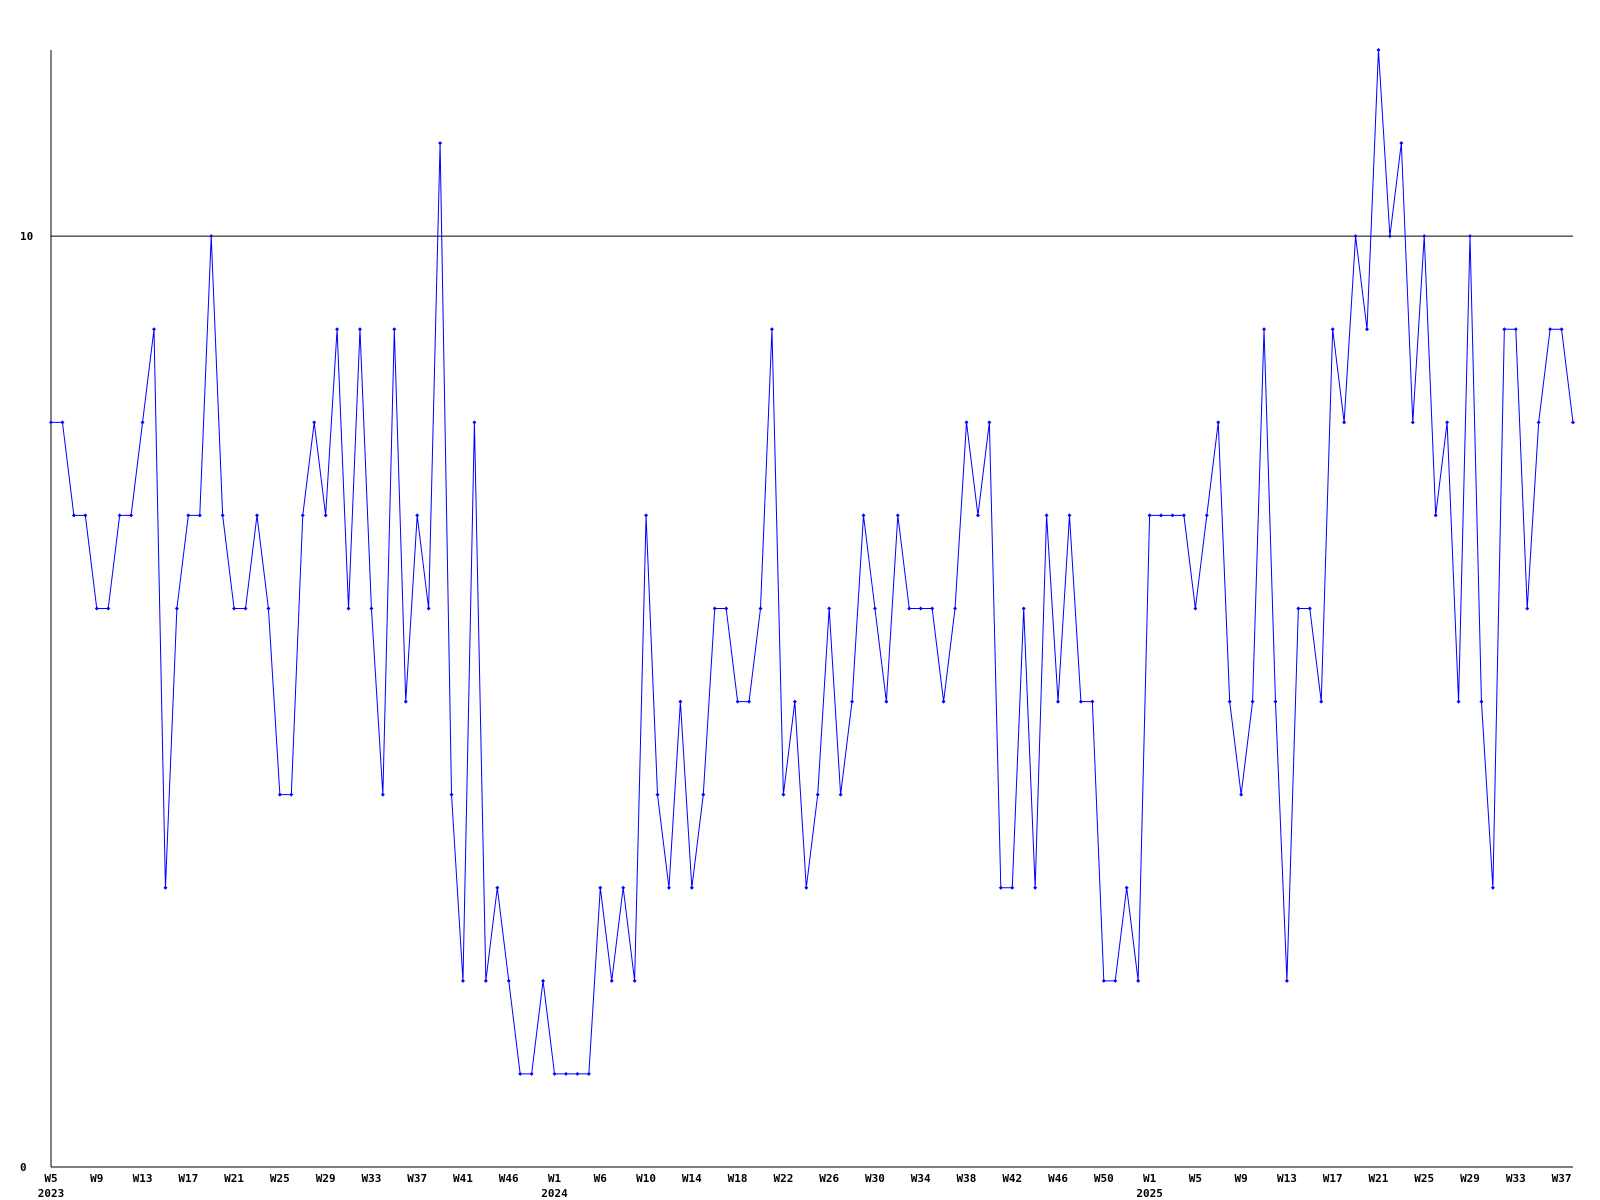 Image resolution: width=1600 pixels, height=1200 pixels. What do you see at coordinates (1058, 1178) in the screenshot?
I see `x-tick-label: W46` at bounding box center [1058, 1178].